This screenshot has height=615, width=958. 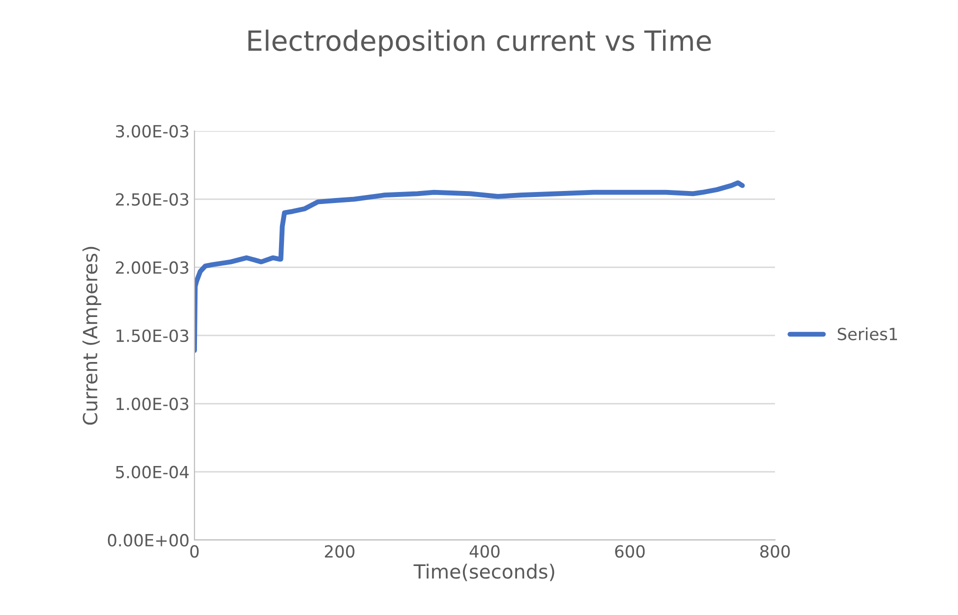 What do you see at coordinates (194, 551) in the screenshot?
I see `x-tick-label: 0` at bounding box center [194, 551].